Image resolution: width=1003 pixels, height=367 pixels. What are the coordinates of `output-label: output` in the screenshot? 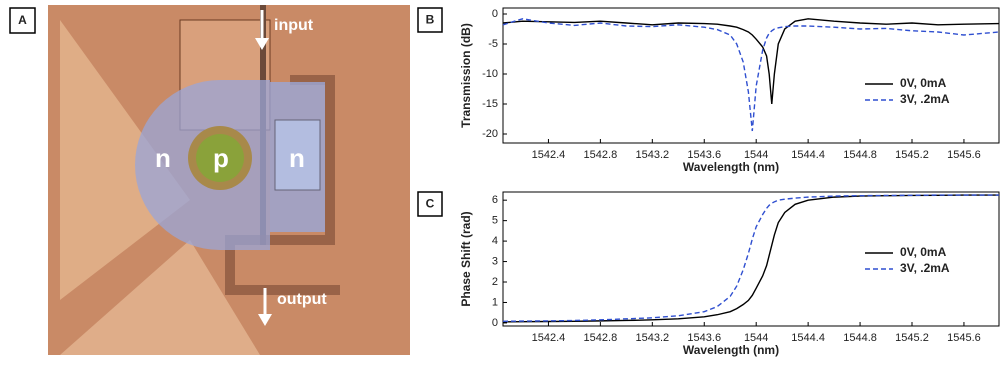 It's located at (302, 299).